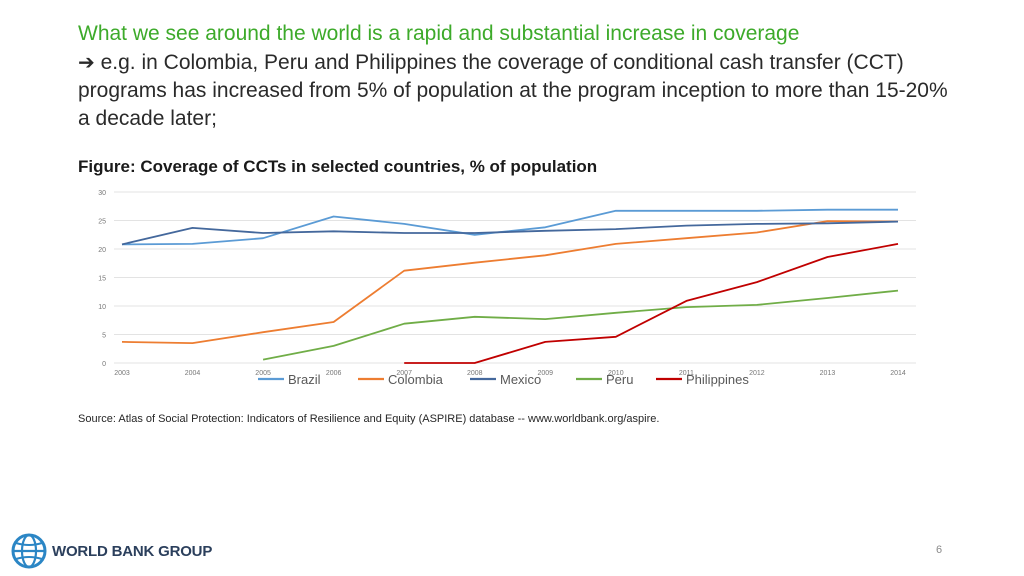  What do you see at coordinates (416, 379) in the screenshot?
I see `legend-label-colombia: Colombia` at bounding box center [416, 379].